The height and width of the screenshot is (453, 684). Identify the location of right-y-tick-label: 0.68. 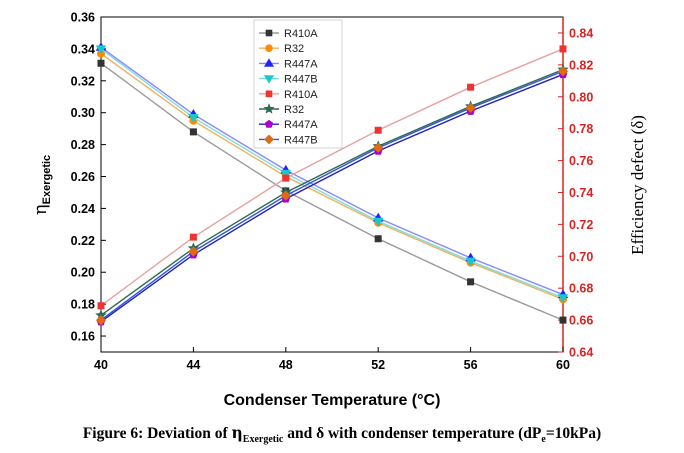
(581, 289).